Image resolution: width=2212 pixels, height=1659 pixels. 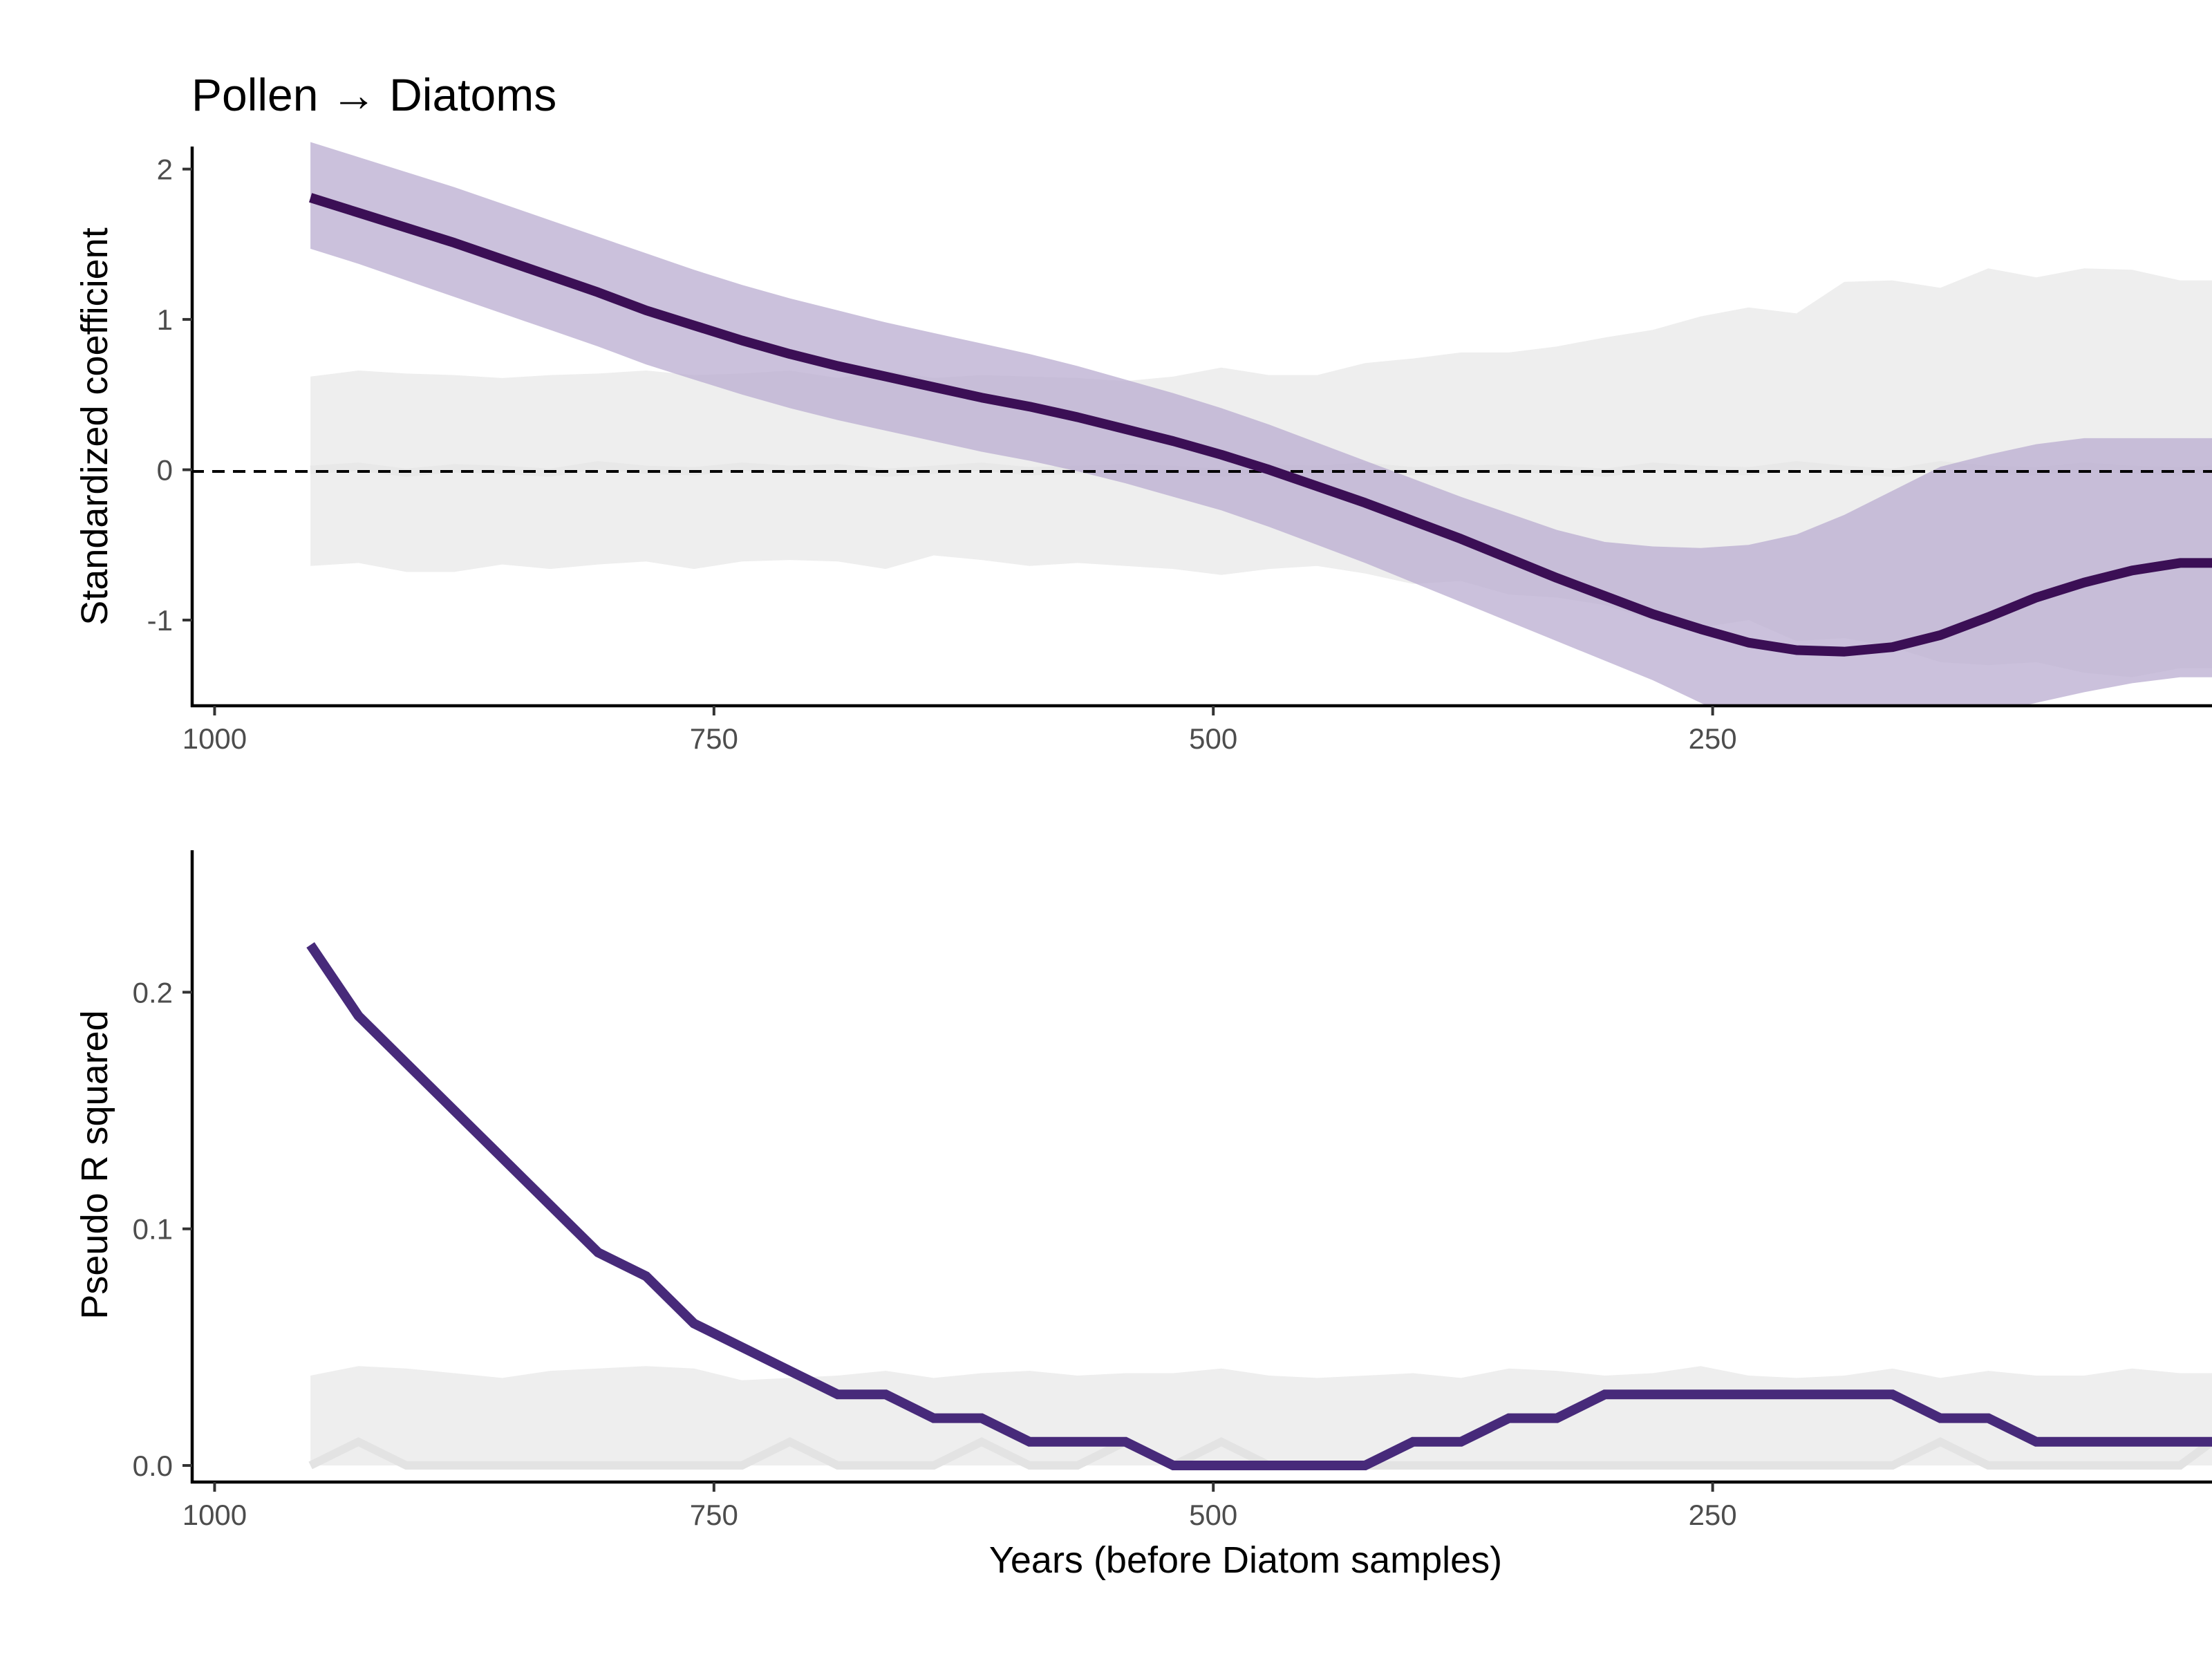 I want to click on y-ticks-r-squared: 0.2 0.1 0.0, so click(x=162, y=1229).